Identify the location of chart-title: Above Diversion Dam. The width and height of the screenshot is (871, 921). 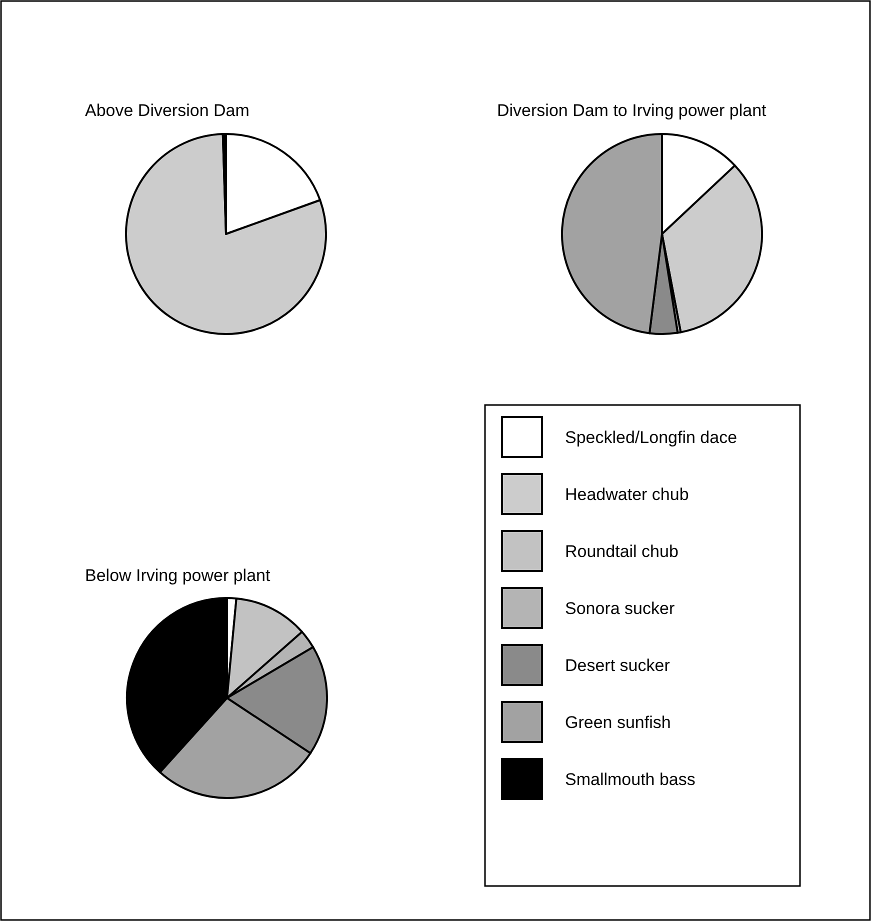
(167, 110).